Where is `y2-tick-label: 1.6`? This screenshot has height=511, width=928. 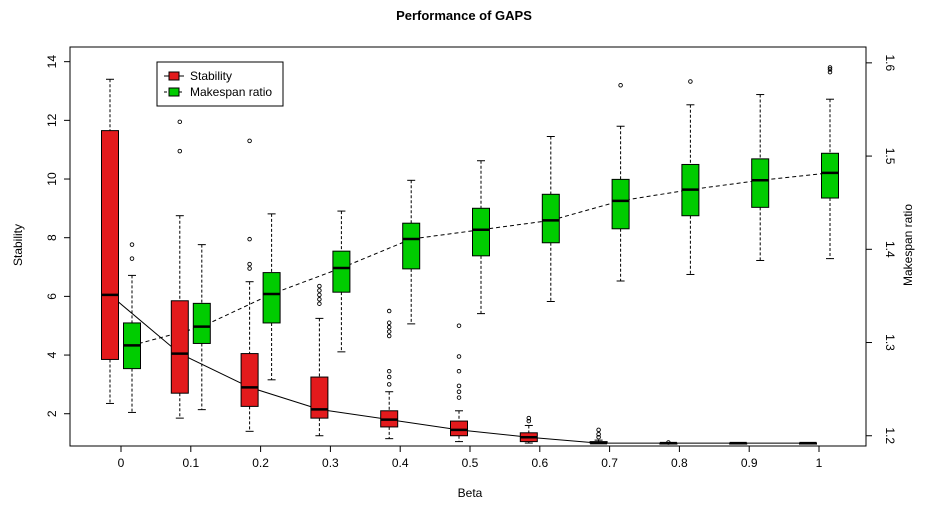
y2-tick-label: 1.6 is located at coordinates (890, 63).